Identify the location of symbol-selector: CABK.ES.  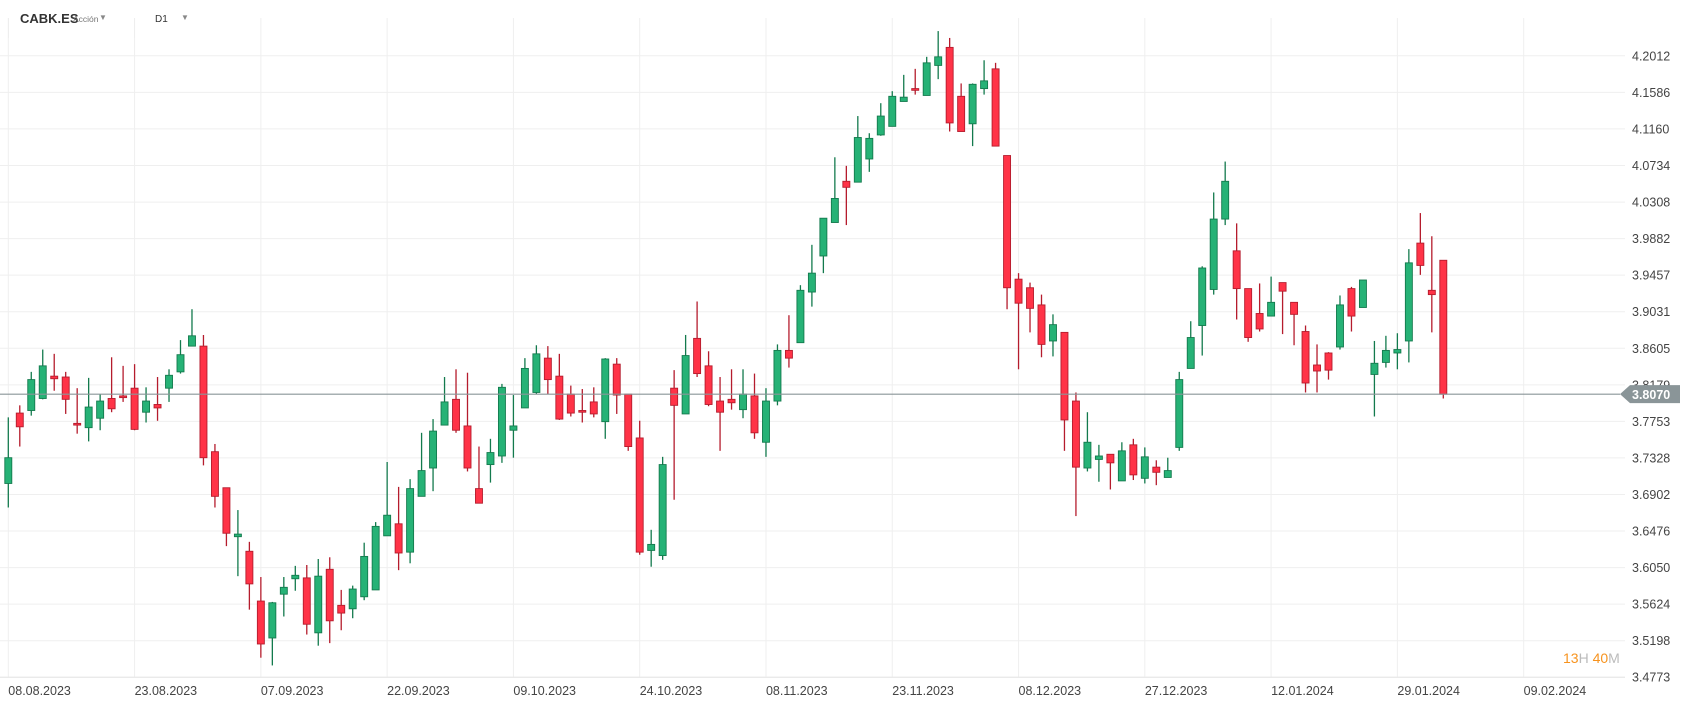
(49, 18).